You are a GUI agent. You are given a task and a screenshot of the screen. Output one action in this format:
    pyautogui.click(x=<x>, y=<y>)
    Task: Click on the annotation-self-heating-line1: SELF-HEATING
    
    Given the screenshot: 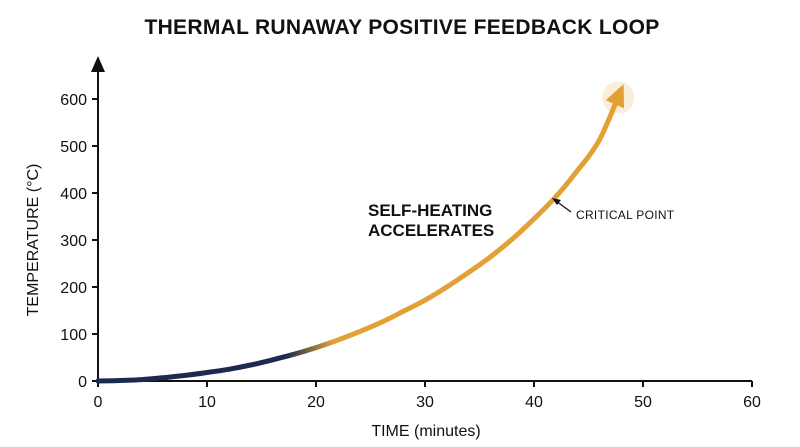 What is the action you would take?
    pyautogui.click(x=430, y=210)
    